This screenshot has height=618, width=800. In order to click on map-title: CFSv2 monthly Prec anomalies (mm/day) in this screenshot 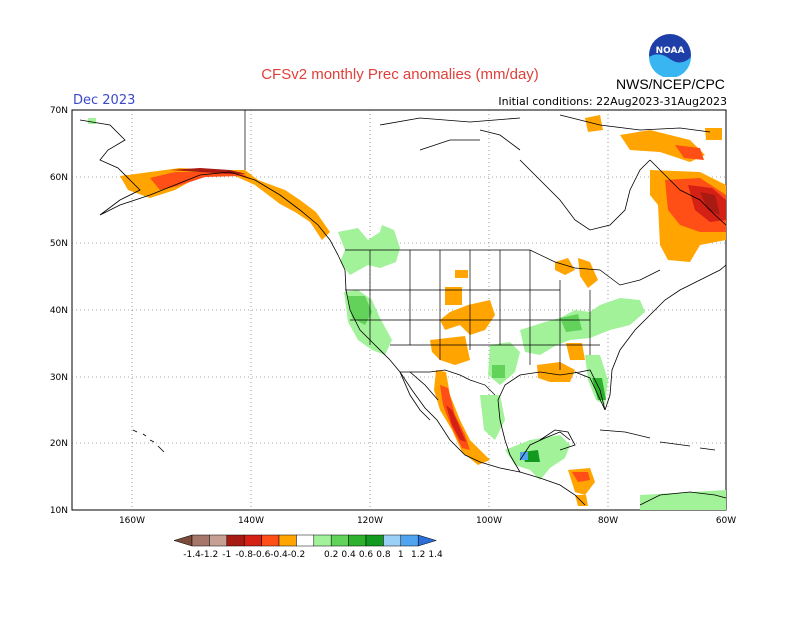, I will do `click(400, 74)`.